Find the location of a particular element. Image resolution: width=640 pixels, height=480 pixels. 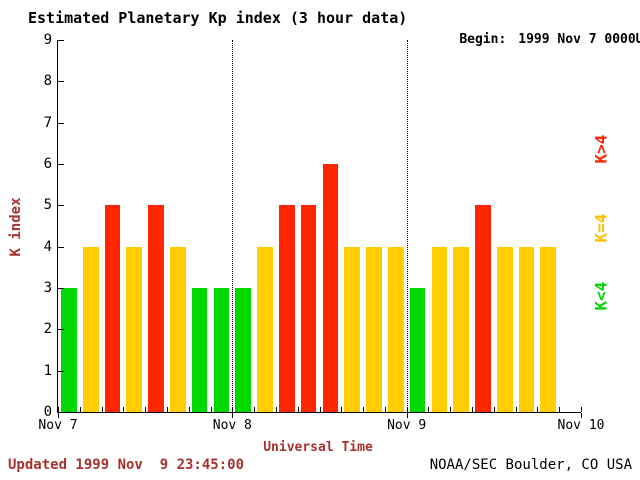

begin-label: Begin: is located at coordinates (483, 39).